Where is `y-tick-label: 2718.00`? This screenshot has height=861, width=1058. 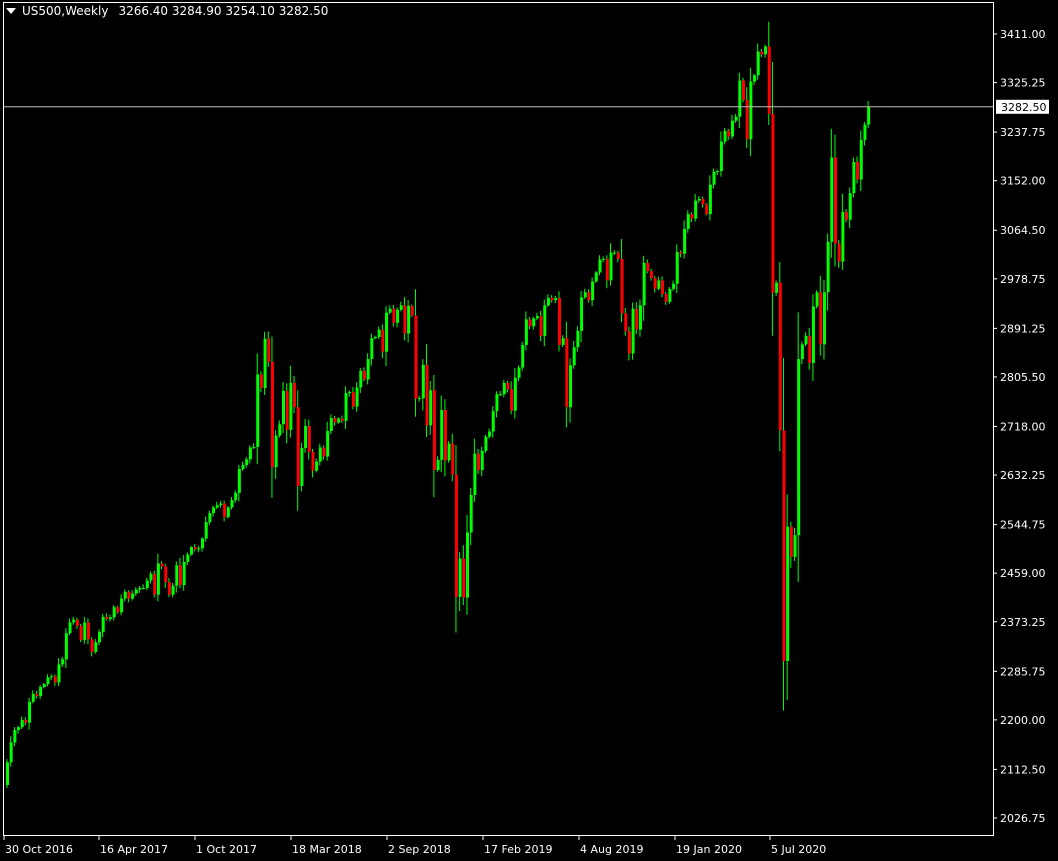 y-tick-label: 2718.00 is located at coordinates (1023, 426).